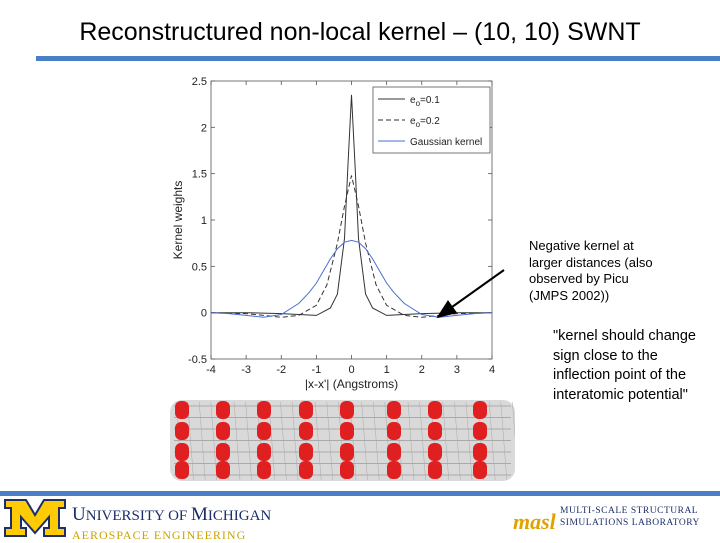 The width and height of the screenshot is (720, 543). Describe the element at coordinates (246, 370) in the screenshot. I see `x-tick-label: -3` at that location.